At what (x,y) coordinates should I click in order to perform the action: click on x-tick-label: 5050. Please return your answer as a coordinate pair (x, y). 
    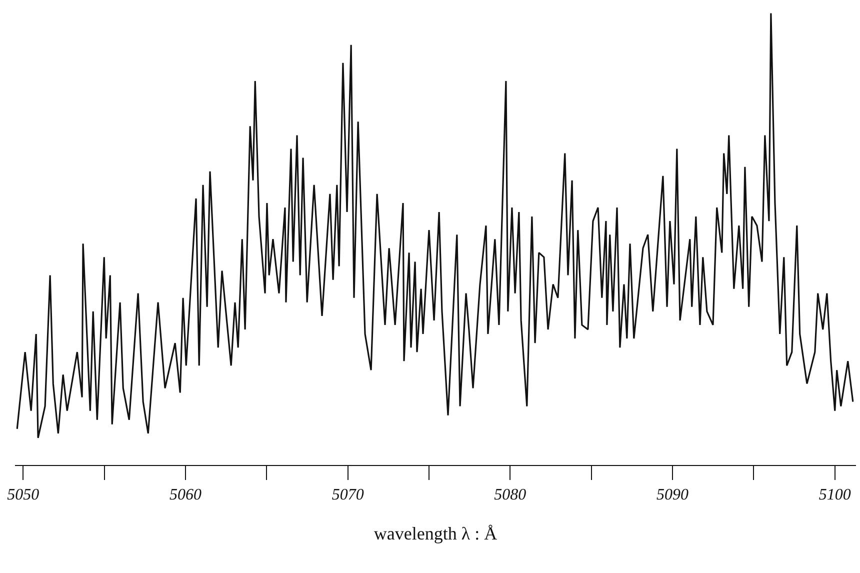
    Looking at the image, I should click on (23, 495).